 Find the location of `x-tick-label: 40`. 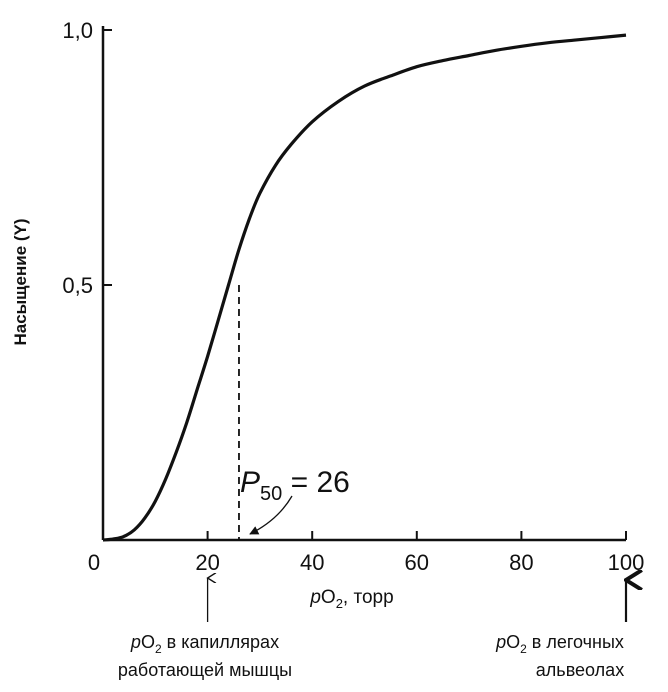

x-tick-label: 40 is located at coordinates (312, 562).